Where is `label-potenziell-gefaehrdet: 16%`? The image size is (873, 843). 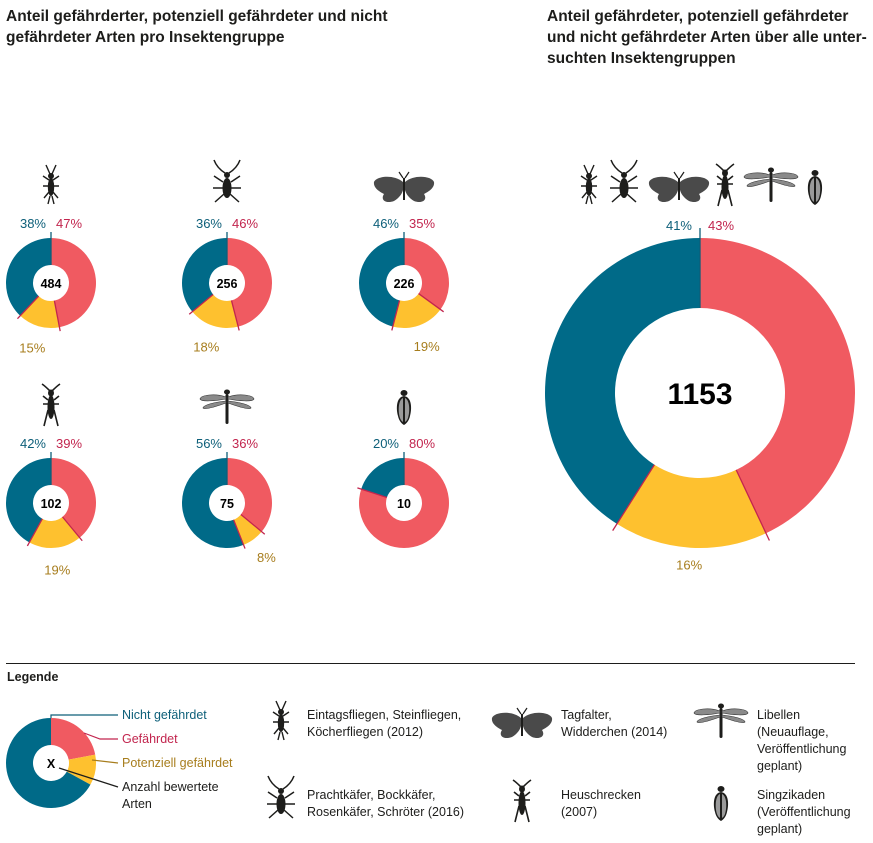 label-potenziell-gefaehrdet: 16% is located at coordinates (689, 565).